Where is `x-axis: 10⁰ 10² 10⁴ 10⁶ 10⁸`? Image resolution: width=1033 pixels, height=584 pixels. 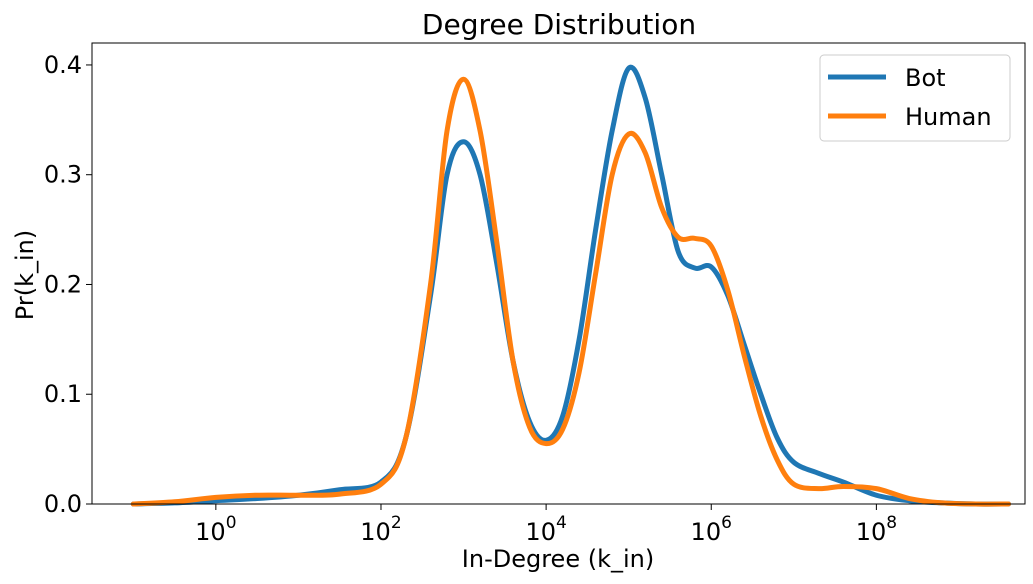
x-axis: 10⁰ 10² 10⁴ 10⁶ 10⁸ is located at coordinates (546, 525).